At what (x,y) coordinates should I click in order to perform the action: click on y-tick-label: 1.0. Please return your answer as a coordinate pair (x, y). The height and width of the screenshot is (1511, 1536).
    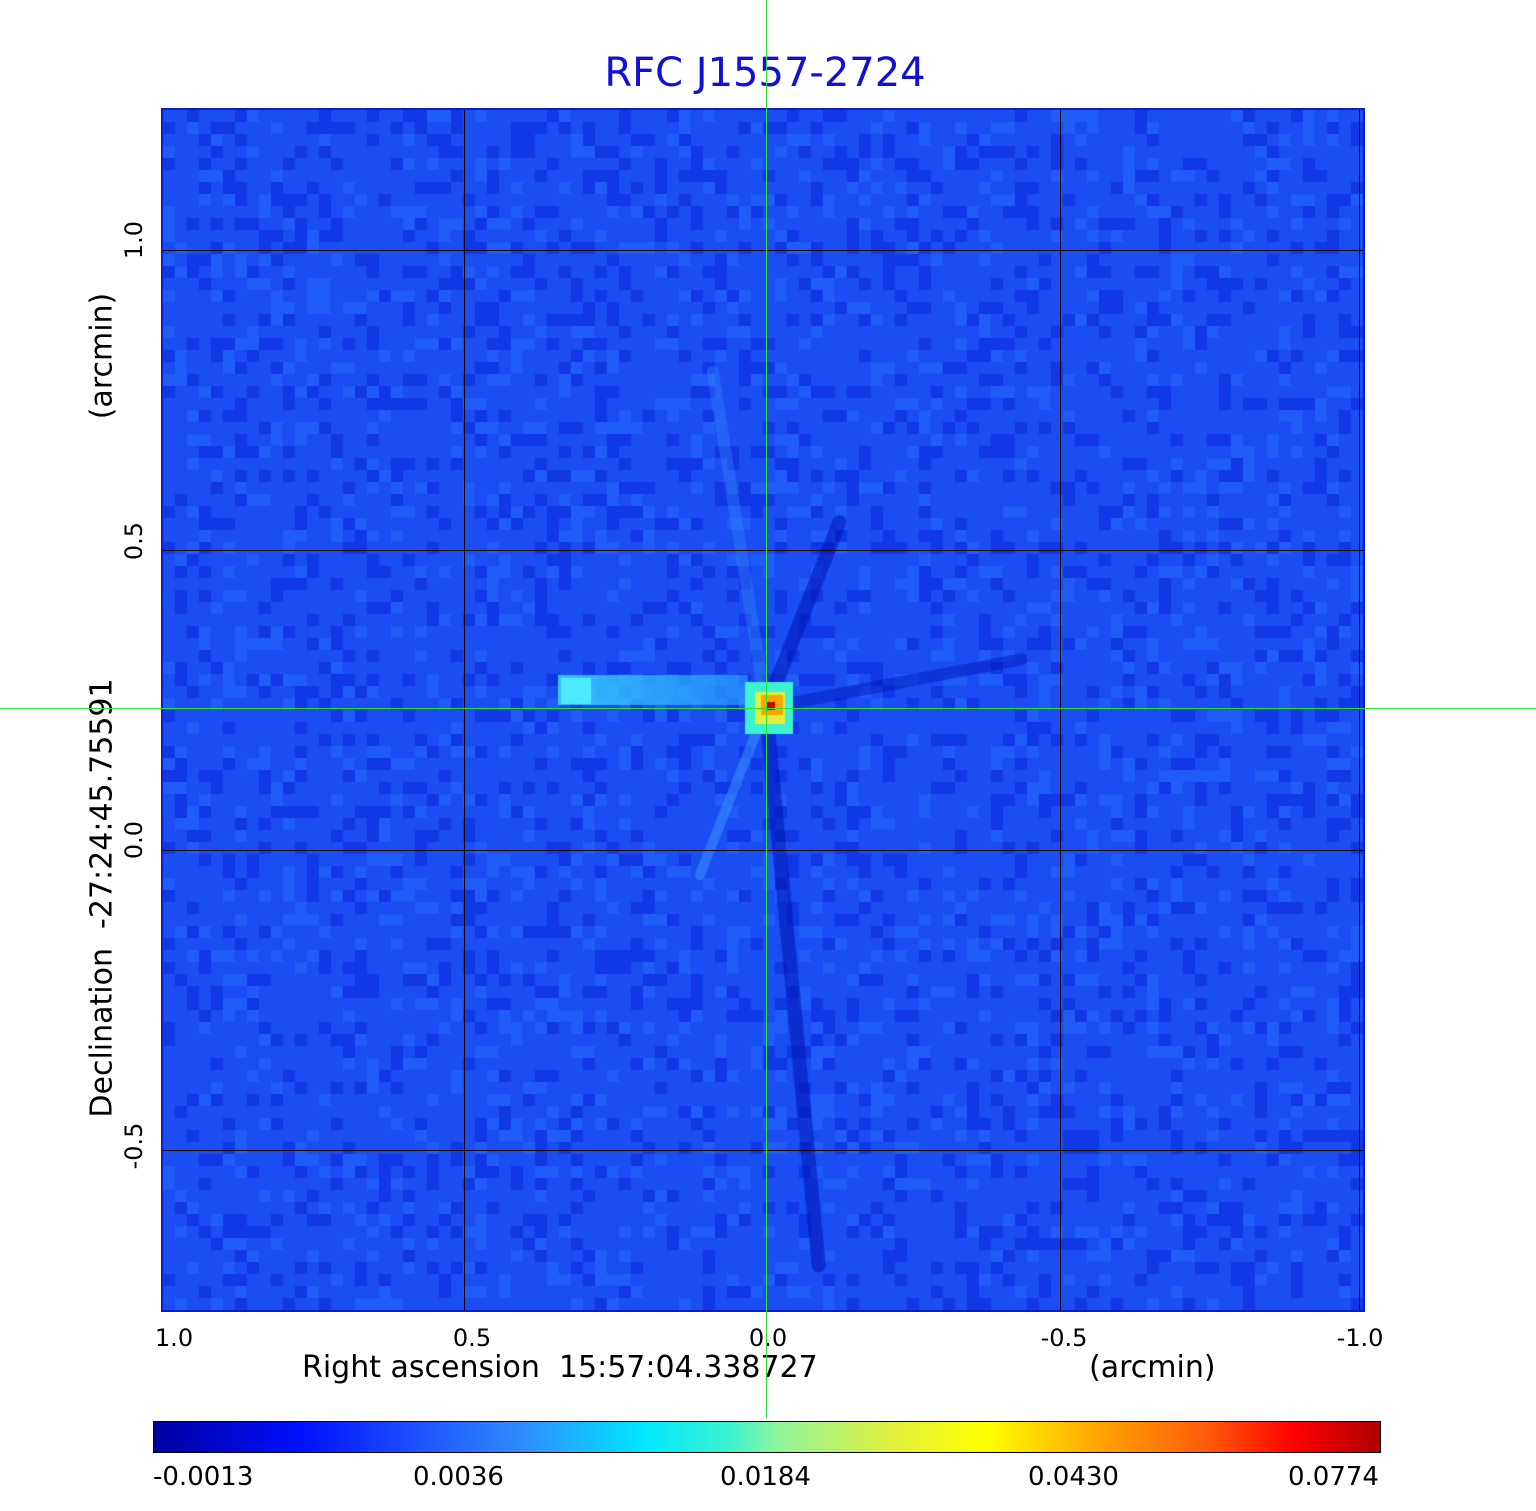
    Looking at the image, I should click on (134, 240).